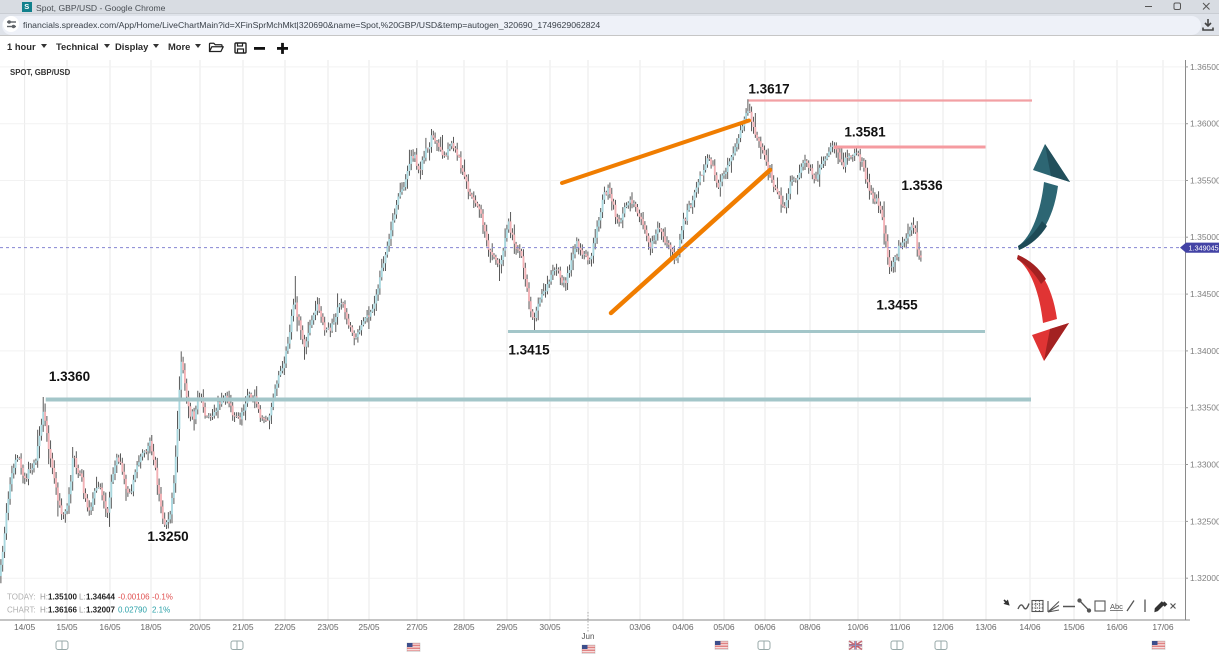 The image size is (1219, 654). Describe the element at coordinates (1204, 294) in the screenshot. I see `svg-text: 1.34500` at that location.